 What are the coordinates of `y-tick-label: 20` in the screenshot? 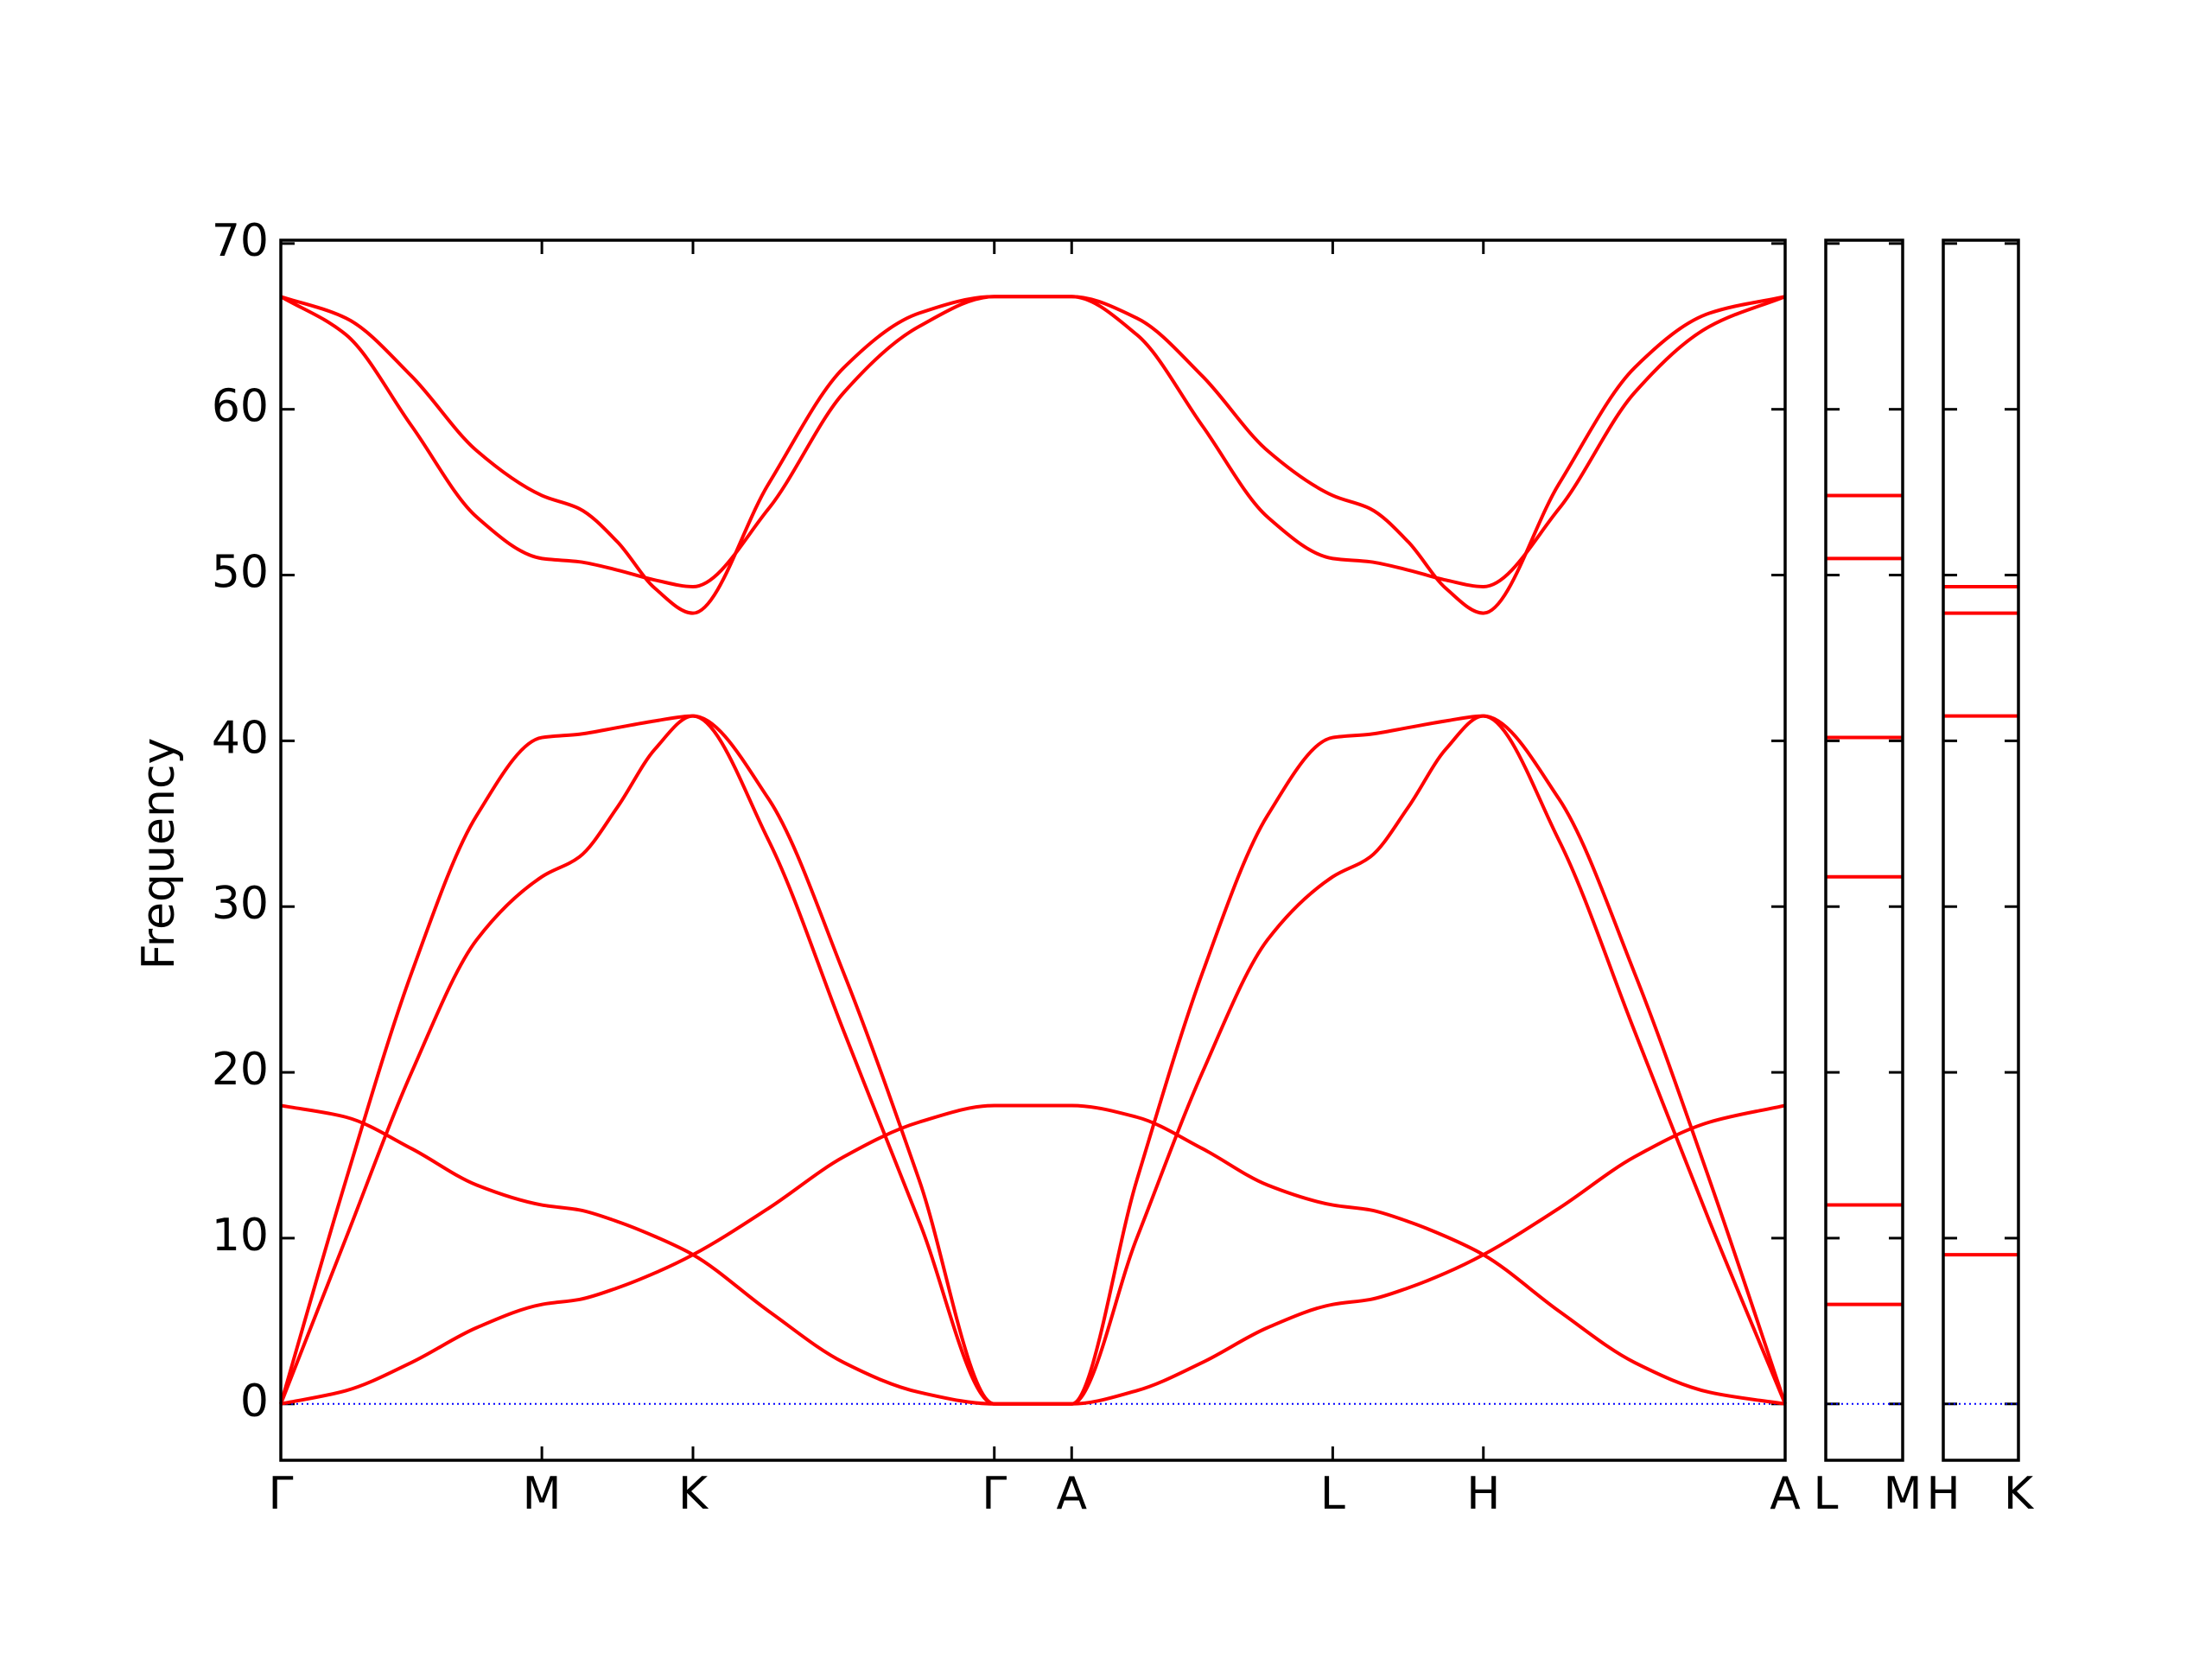 It's located at (240, 1070).